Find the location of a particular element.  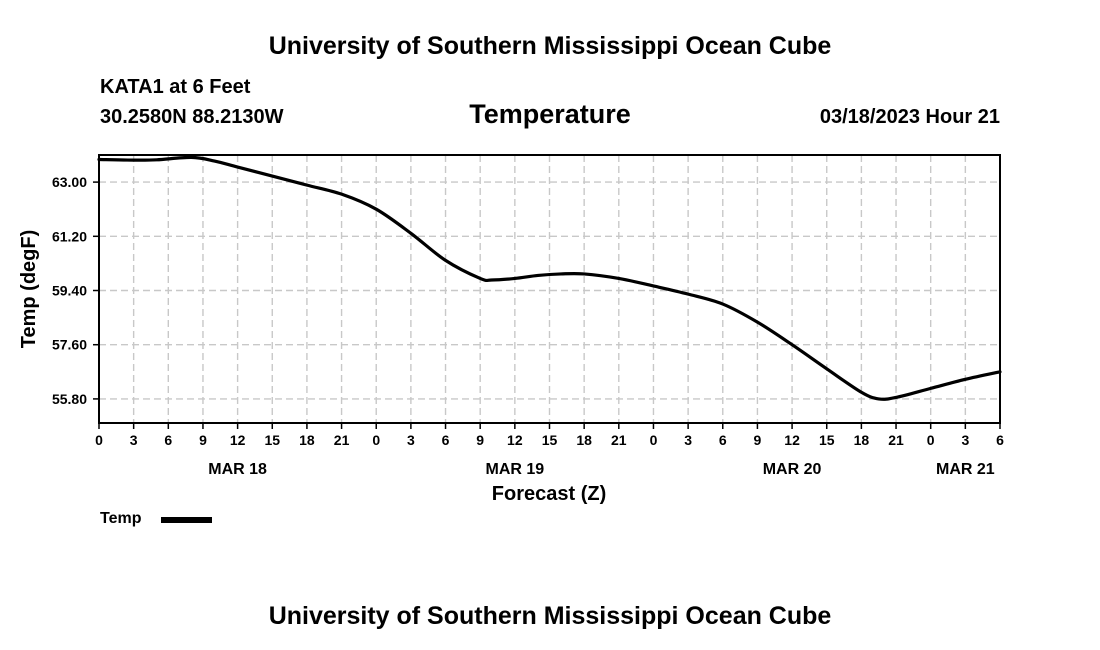

chart-title: Temperature is located at coordinates (550, 114).